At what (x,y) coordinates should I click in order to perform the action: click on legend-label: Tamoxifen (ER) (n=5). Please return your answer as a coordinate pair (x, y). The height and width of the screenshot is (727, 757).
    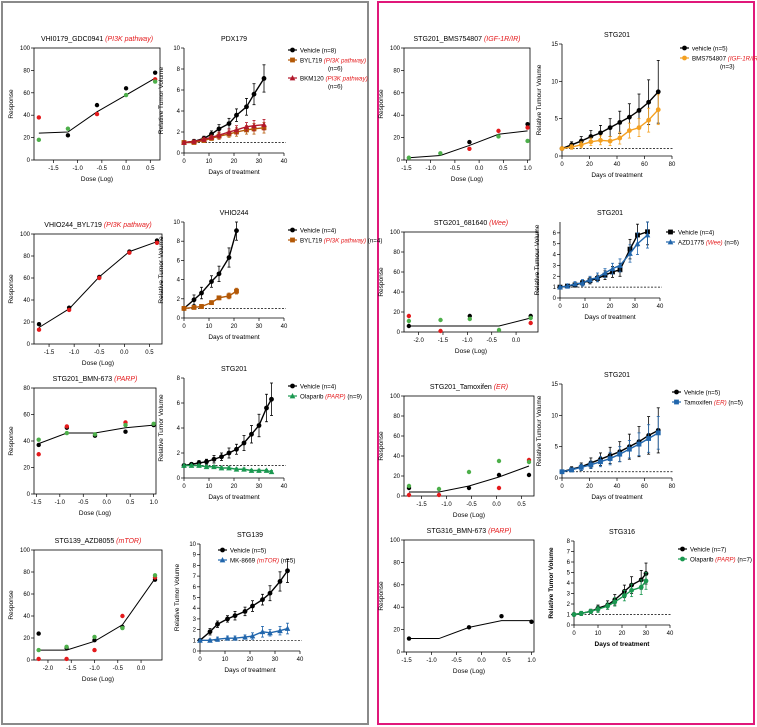
    Looking at the image, I should click on (713, 402).